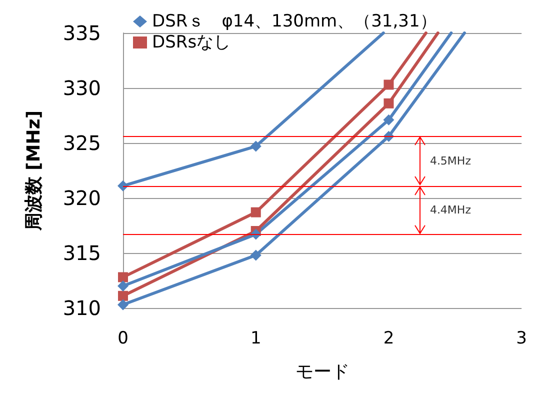 The width and height of the screenshot is (538, 407). I want to click on x-tick-label: 3, so click(522, 338).